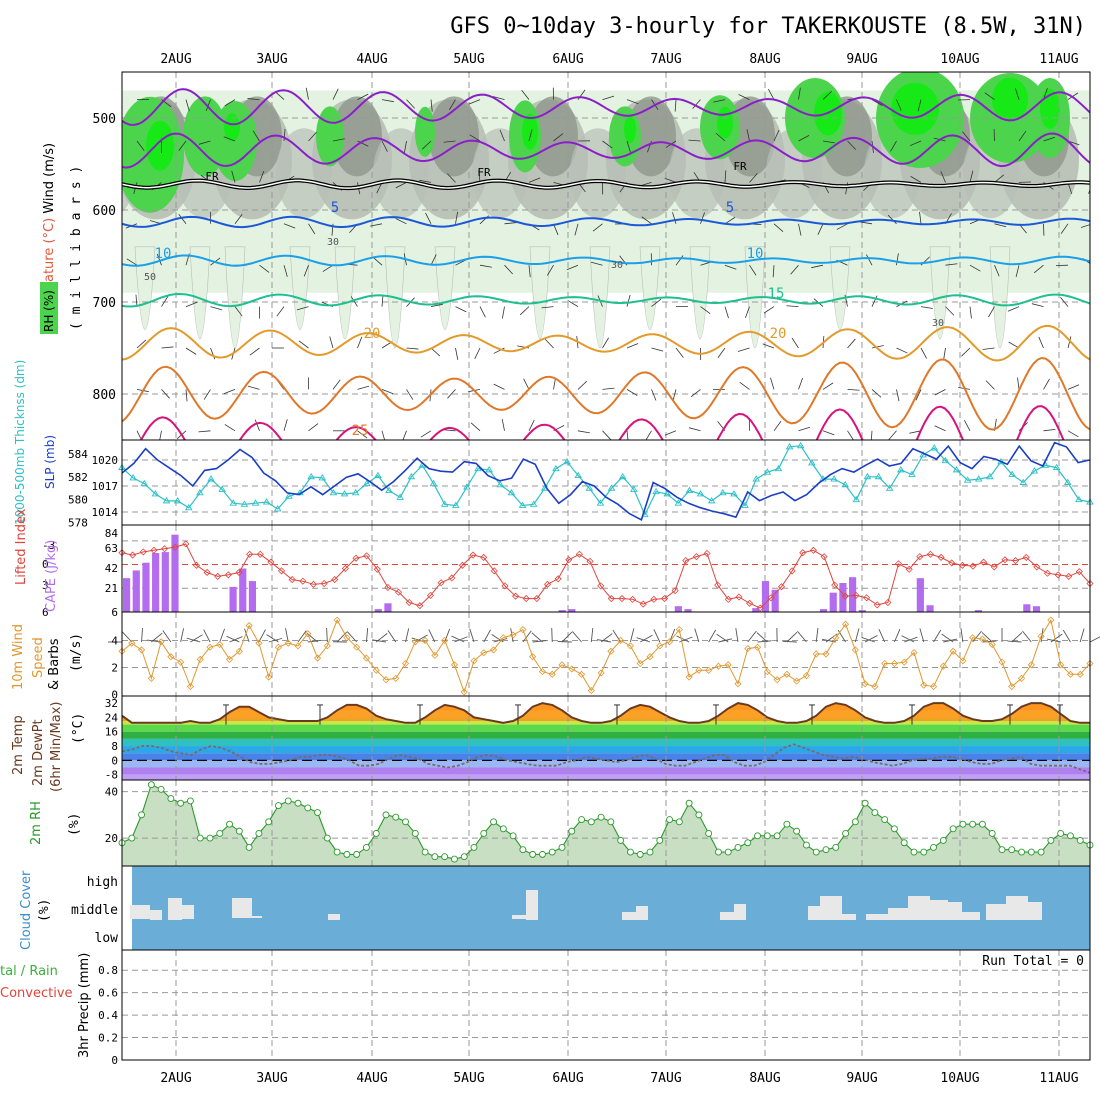  I want to click on rh-legend-swatch, so click(49, 308).